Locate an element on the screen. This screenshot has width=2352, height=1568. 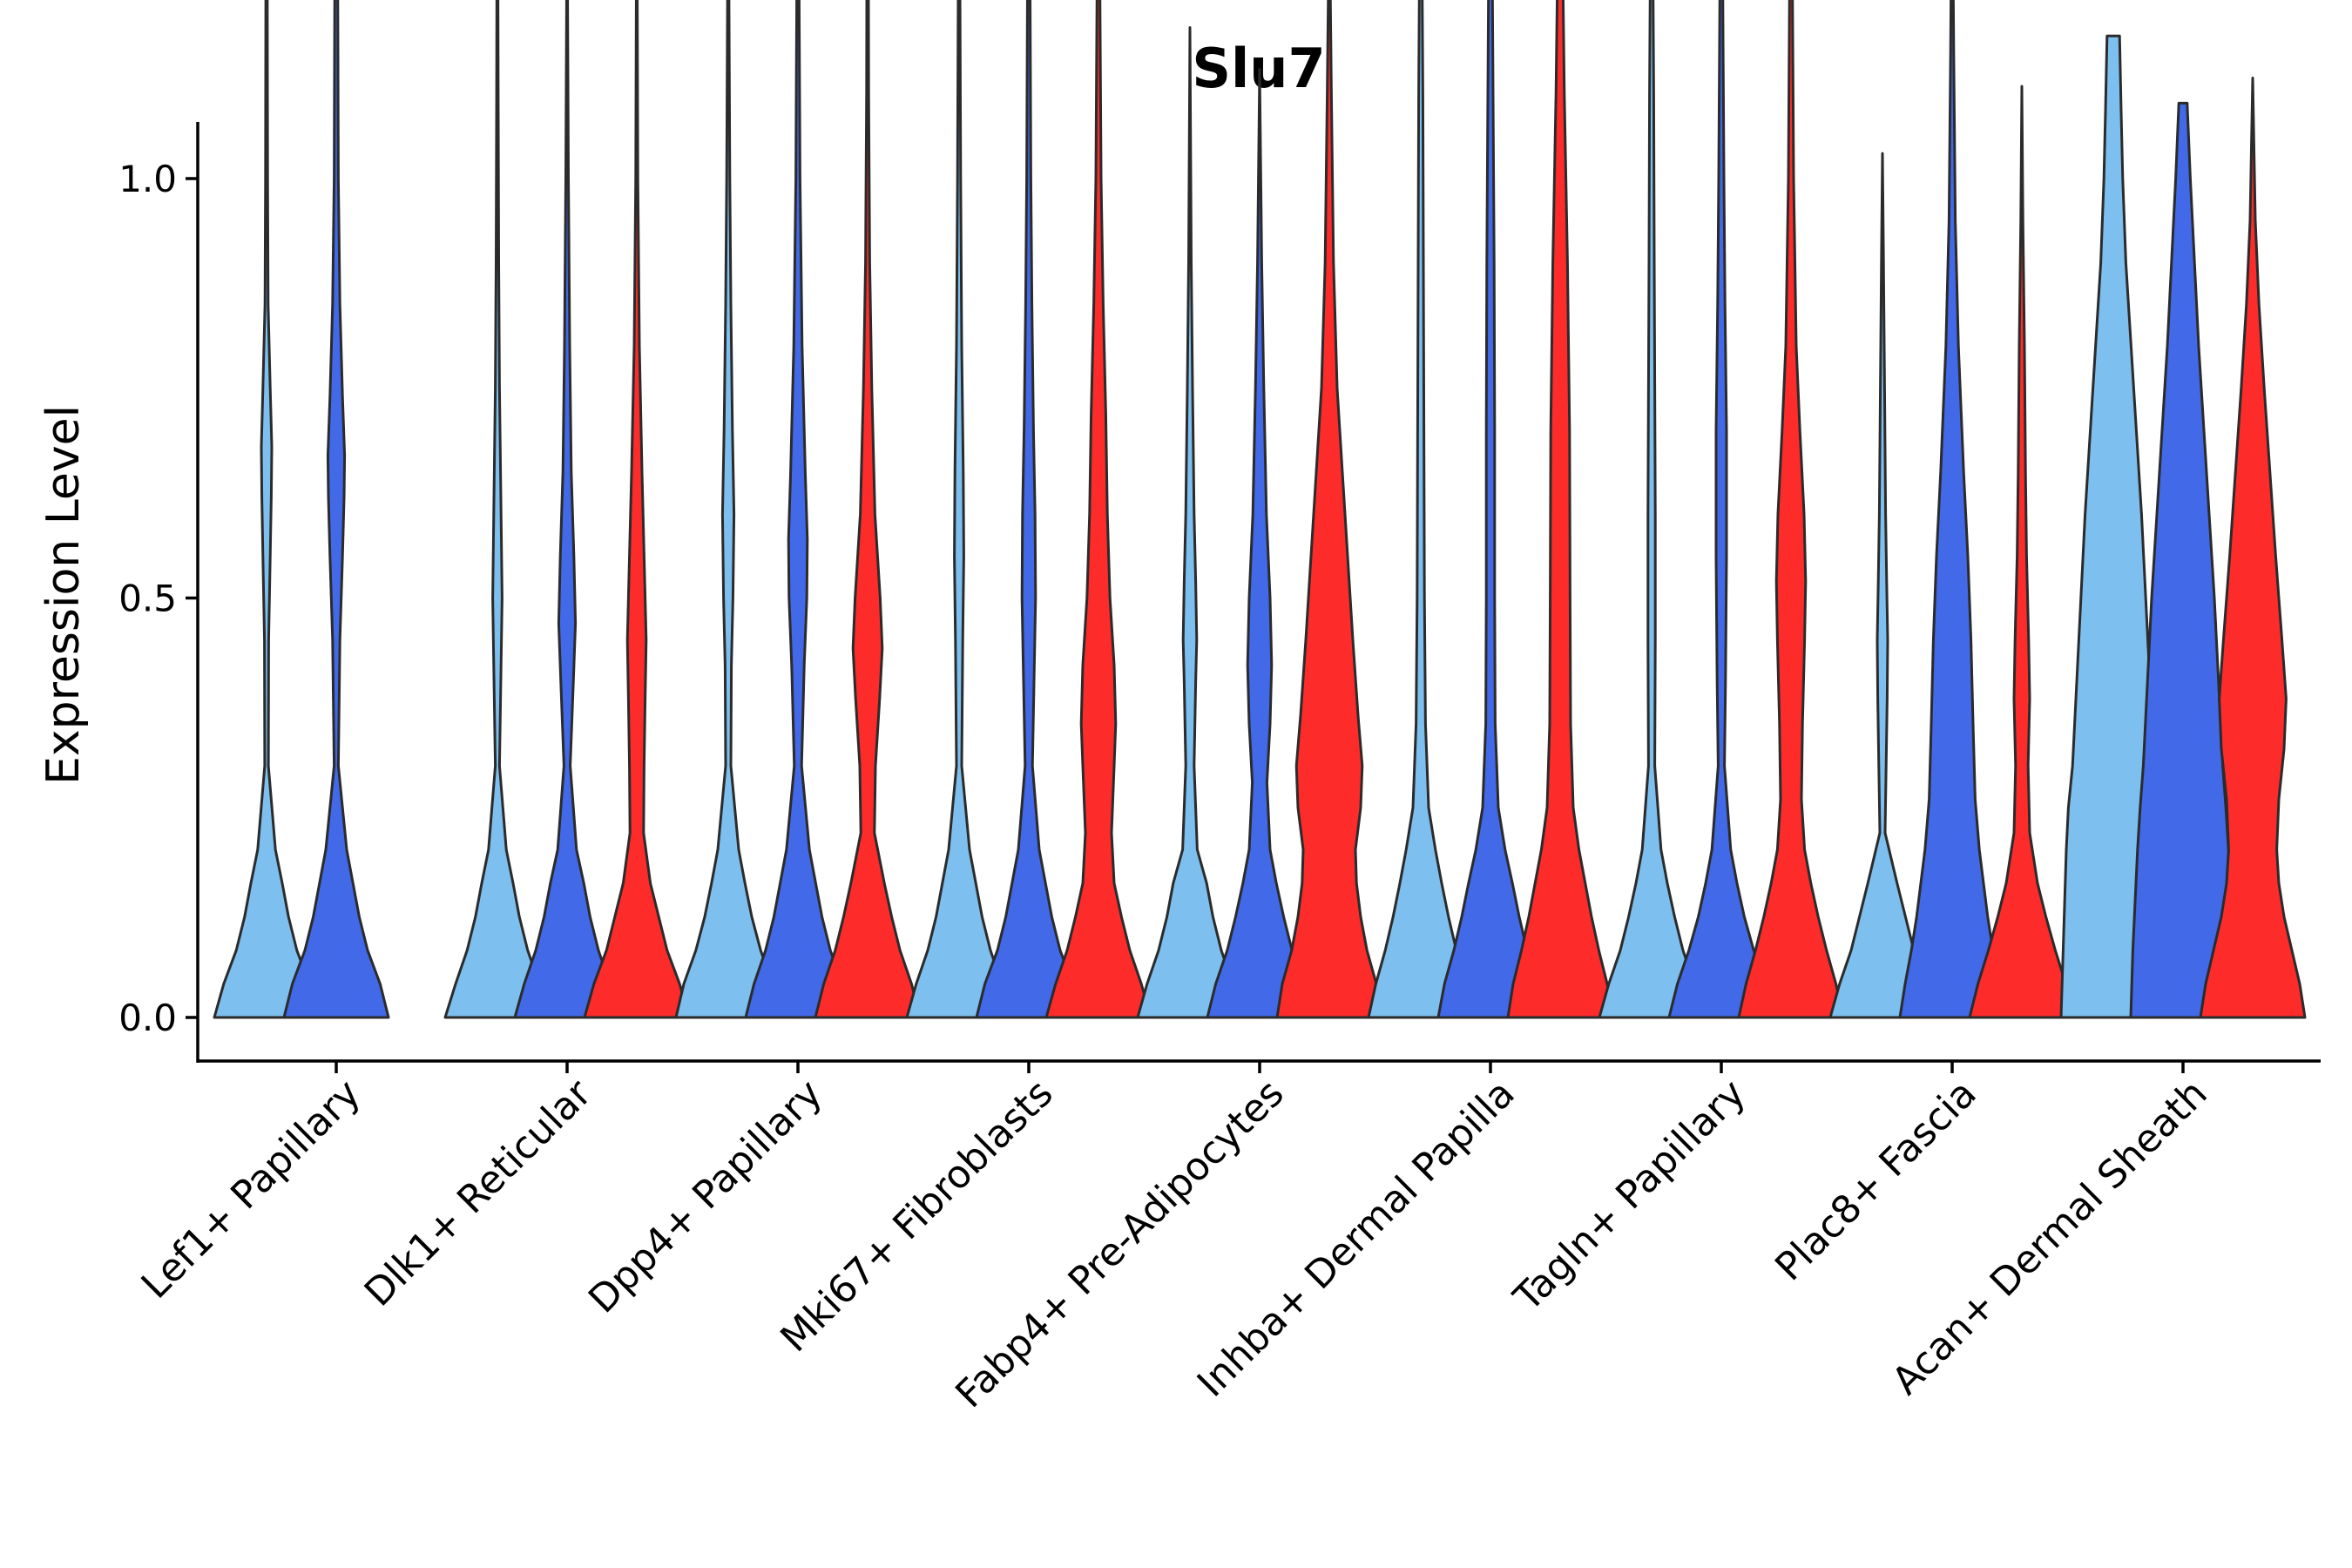
x-tick-label: Tagln+ Papillary is located at coordinates (1629, 1196).